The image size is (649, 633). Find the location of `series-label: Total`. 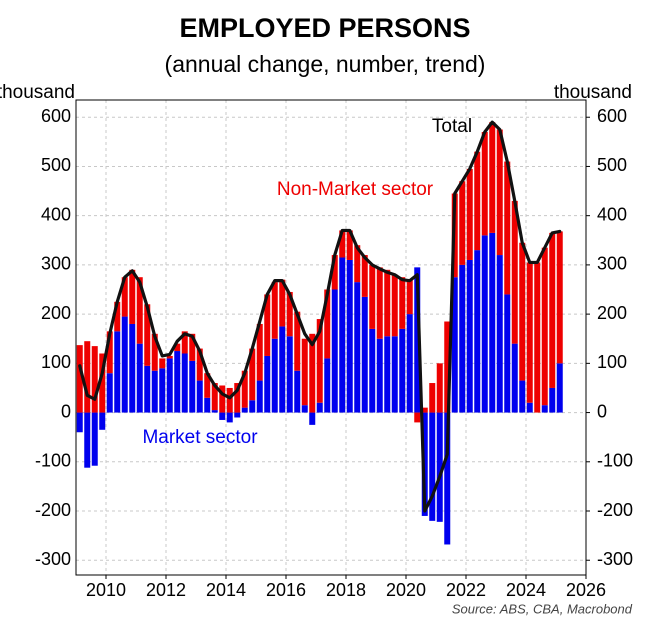

series-label: Total is located at coordinates (452, 126).